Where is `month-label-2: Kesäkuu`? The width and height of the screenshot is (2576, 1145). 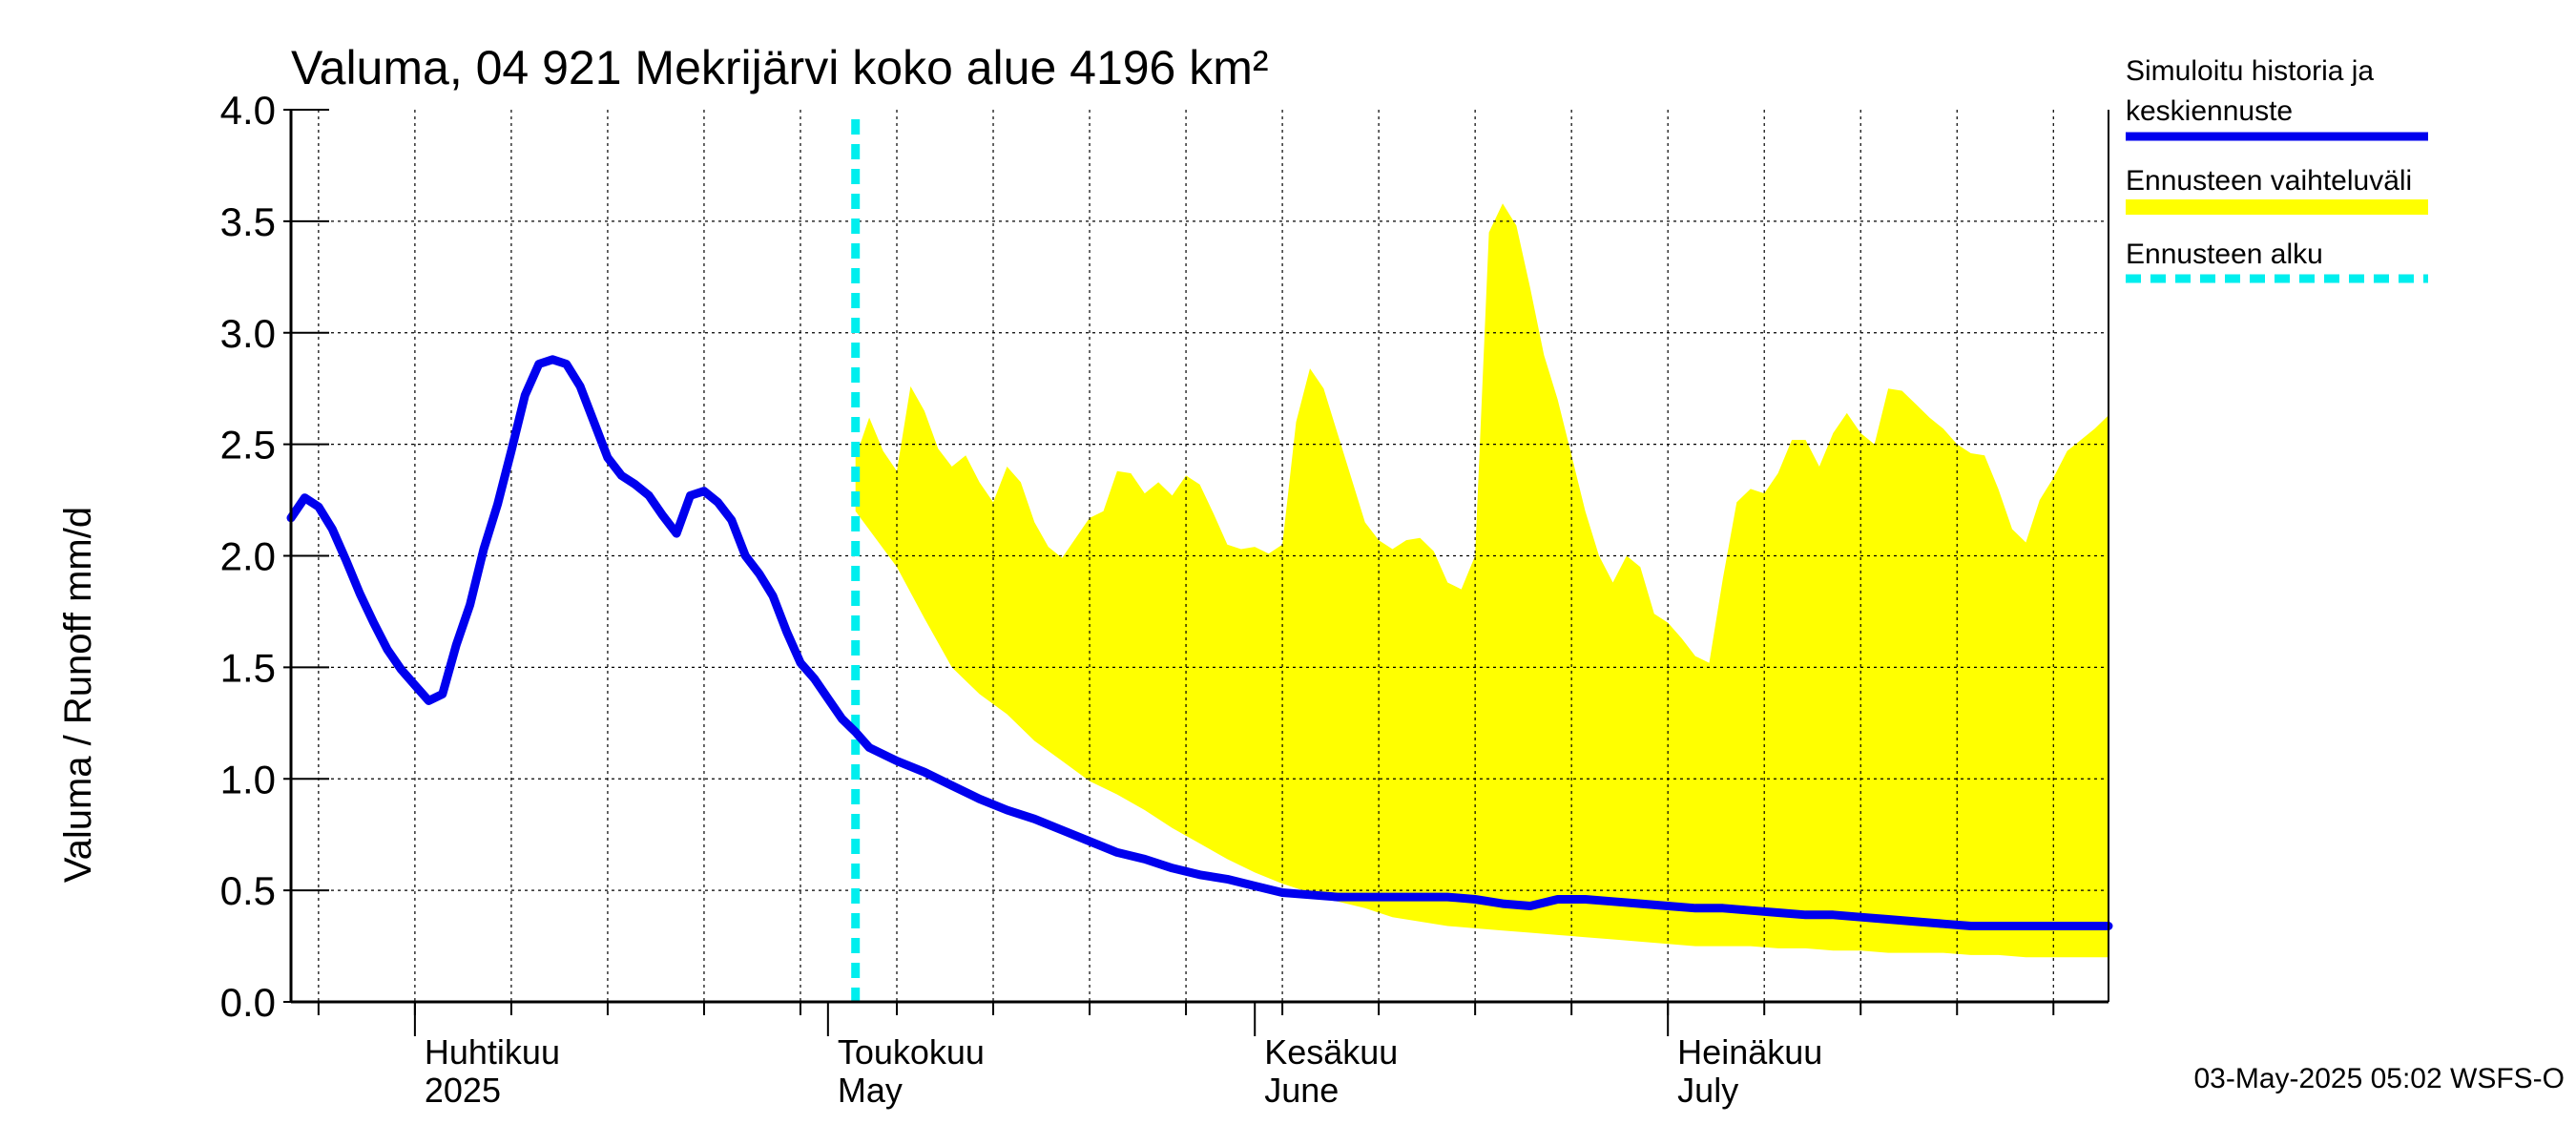
month-label-2: Kesäkuu is located at coordinates (1331, 1052).